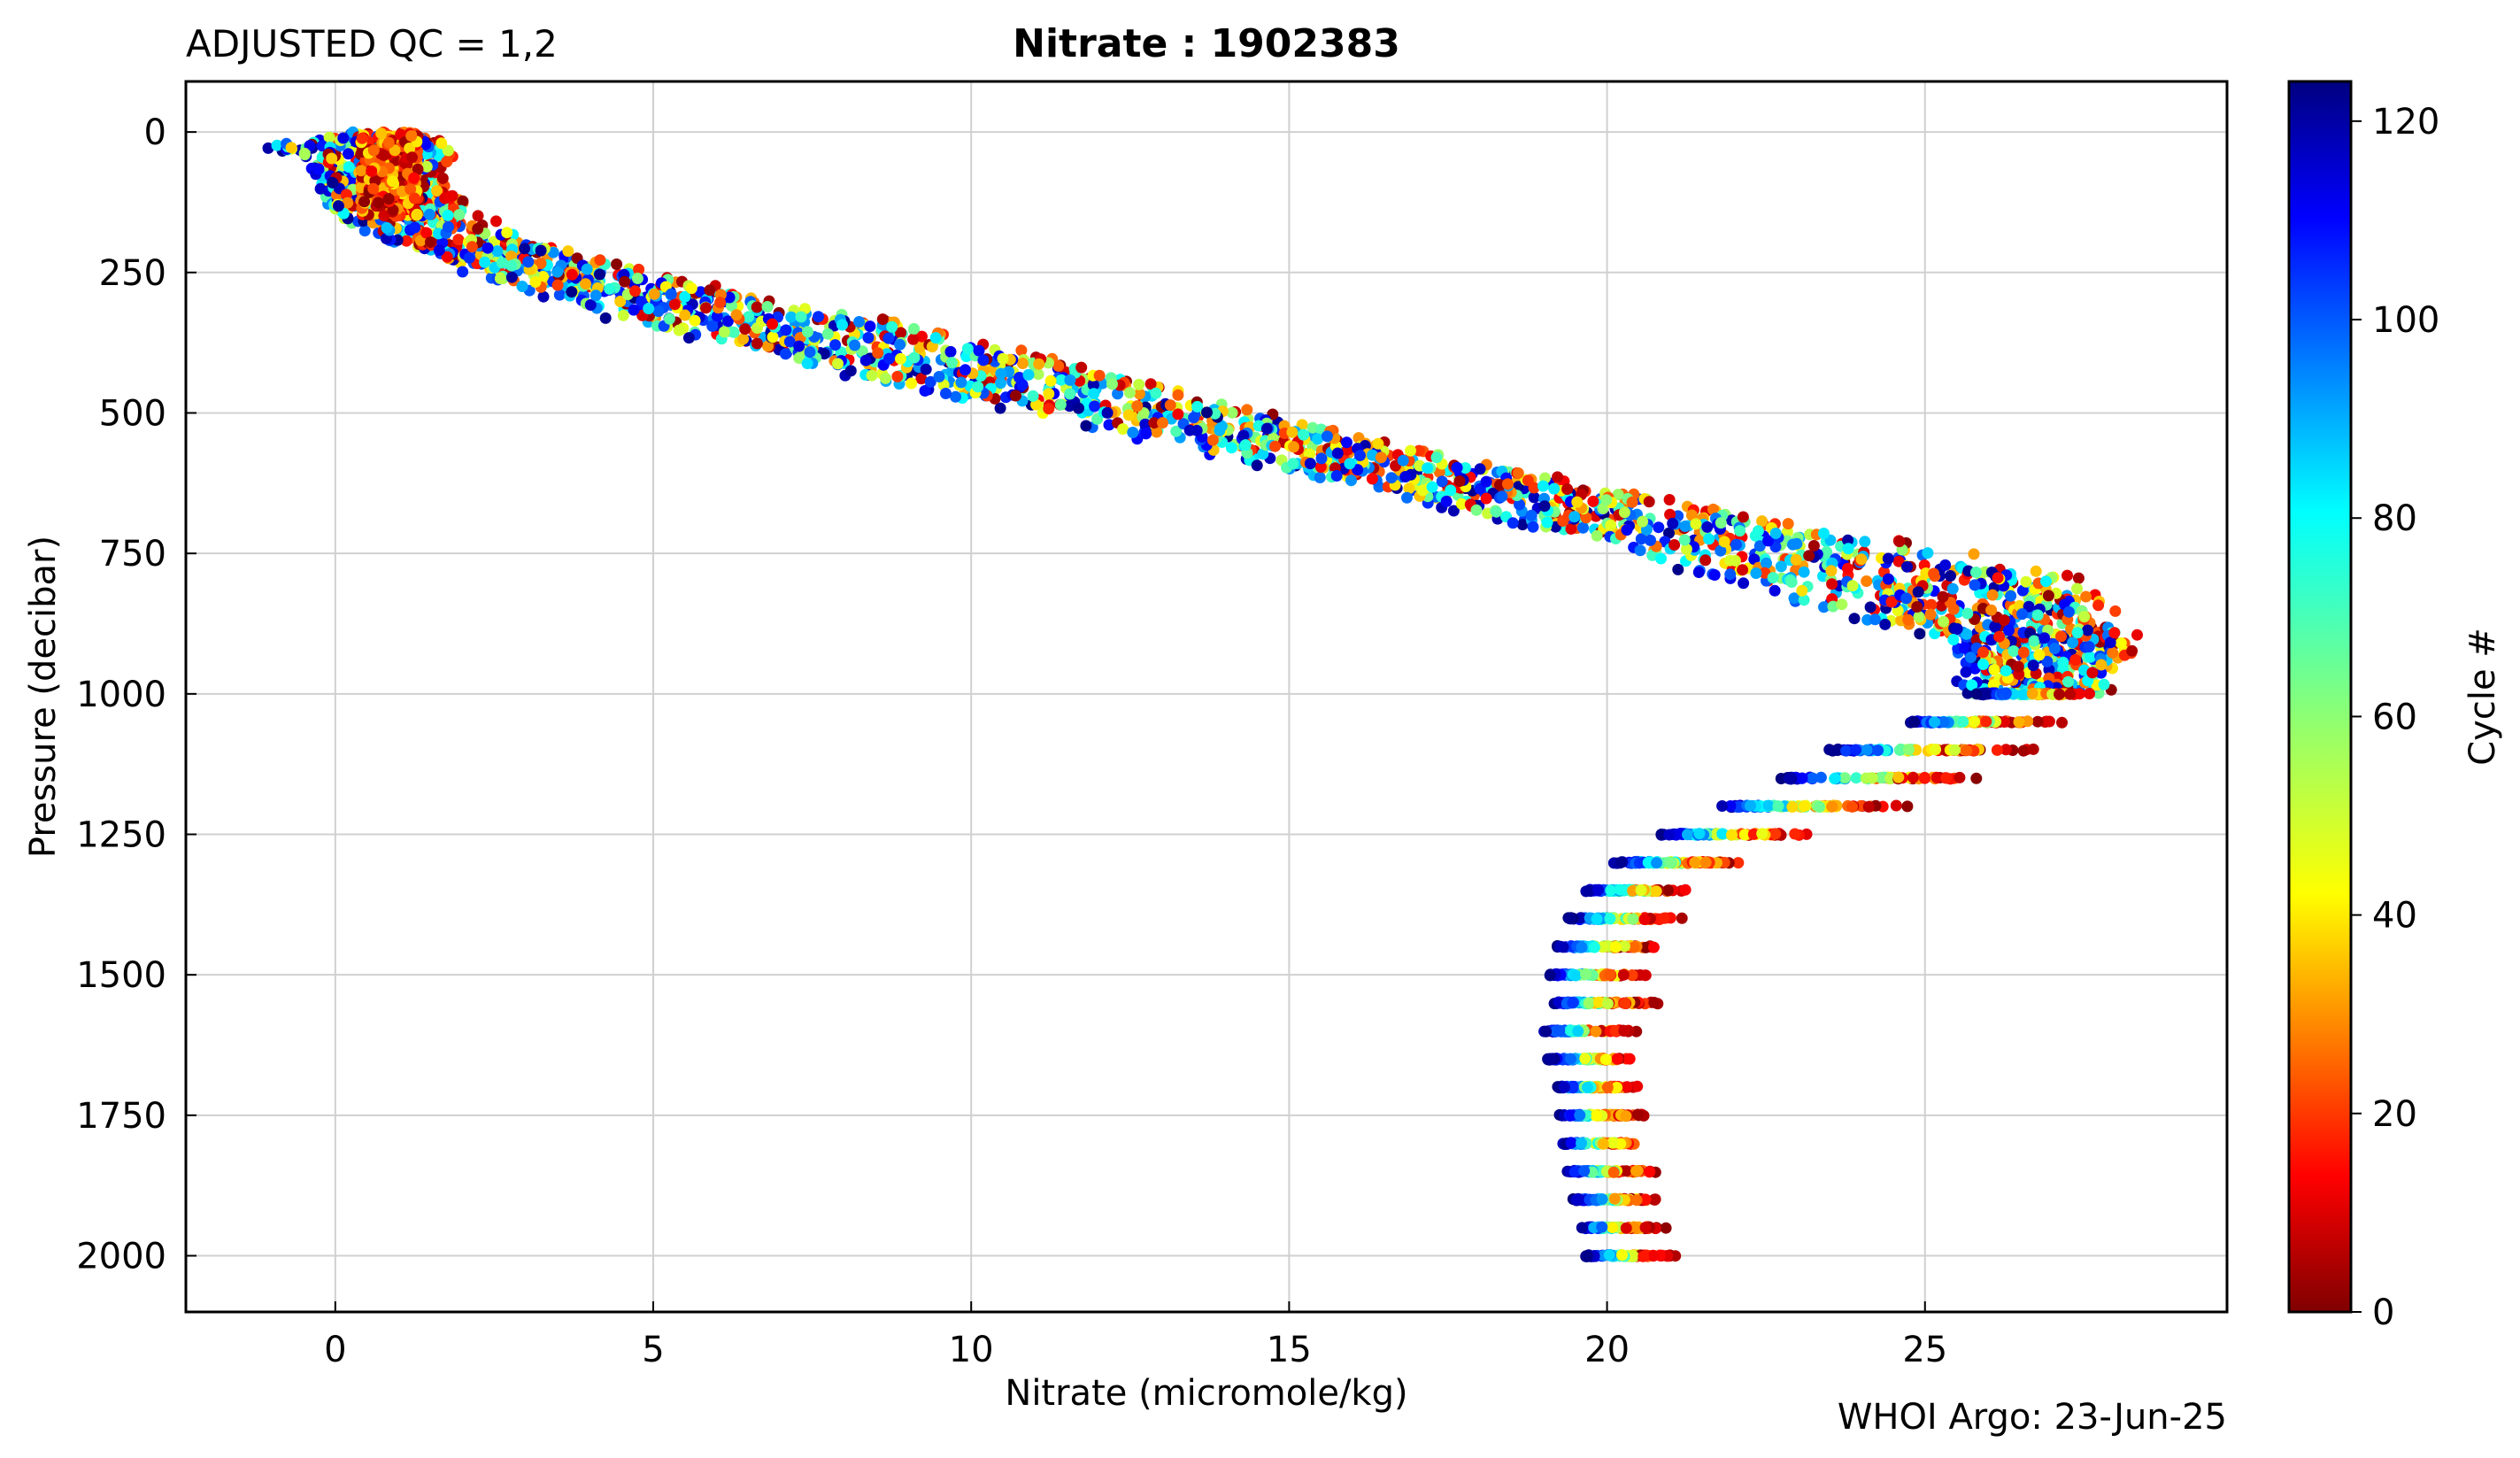 The height and width of the screenshot is (1458, 2520). Describe the element at coordinates (1206, 43) in the screenshot. I see `chart-title: Nitrate : 1902383` at that location.